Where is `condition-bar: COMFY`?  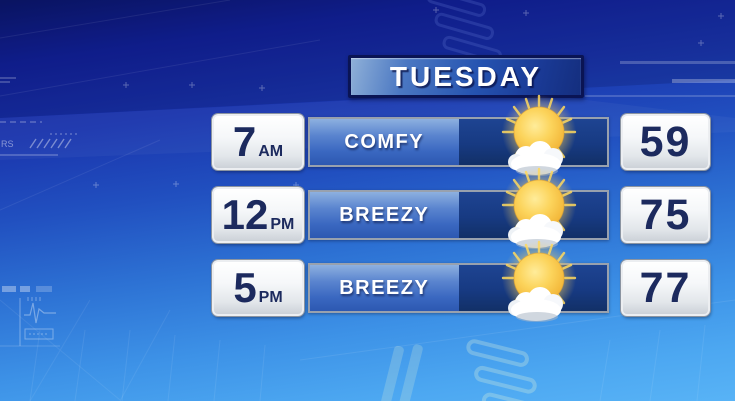
condition-bar: COMFY is located at coordinates (458, 135).